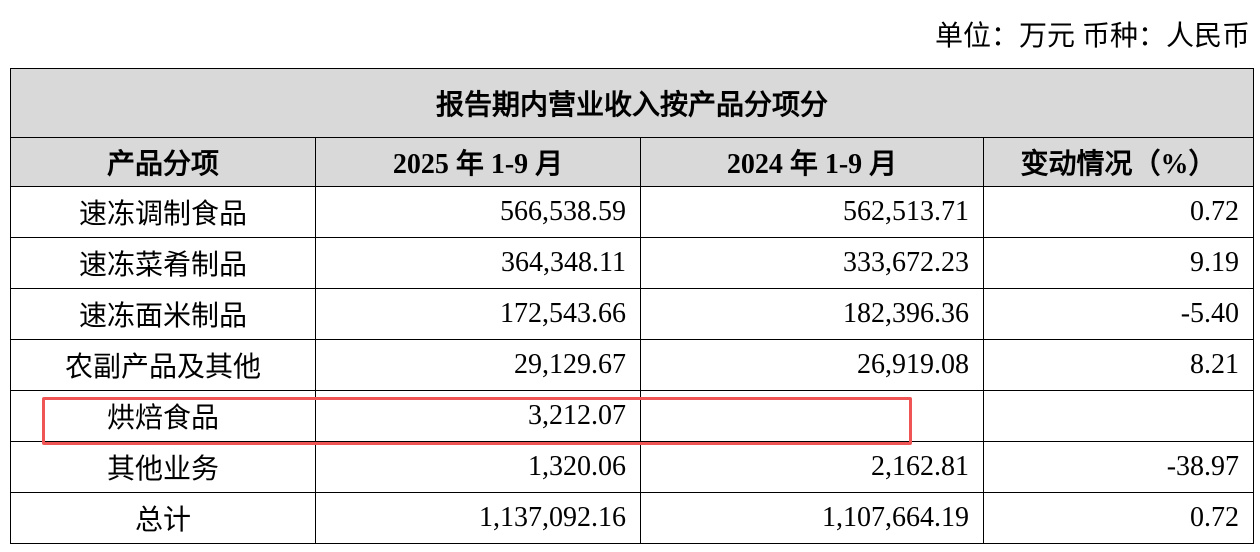 This screenshot has width=1260, height=552. Describe the element at coordinates (812, 263) in the screenshot. I see `value-2024: 333,672.23` at that location.